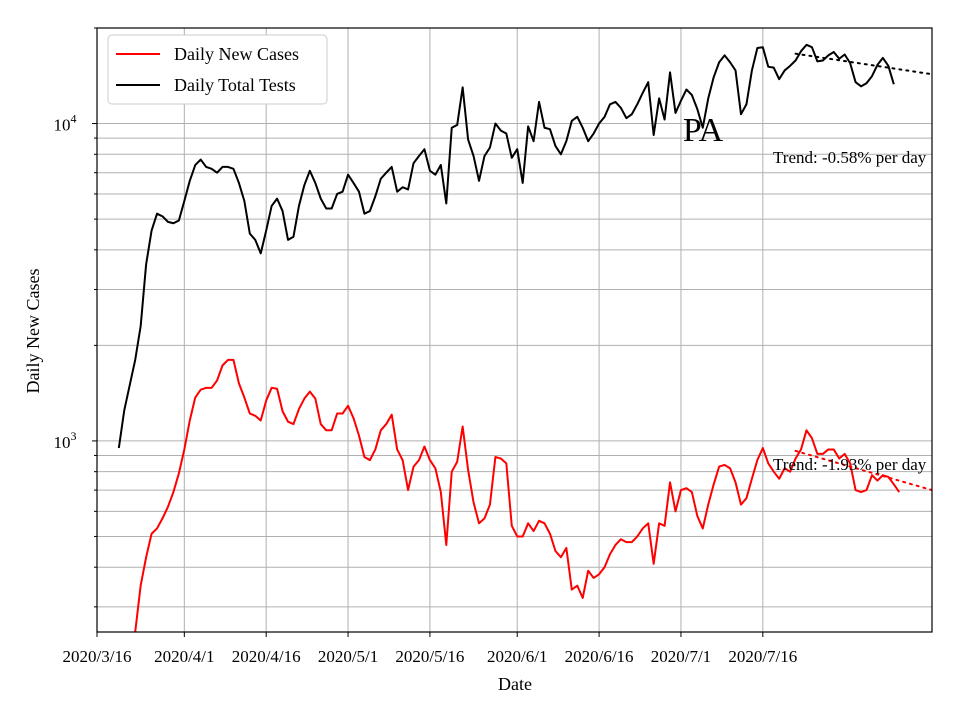 The height and width of the screenshot is (720, 960). What do you see at coordinates (33, 331) in the screenshot?
I see `y-axis-title: Daily New Cases` at bounding box center [33, 331].